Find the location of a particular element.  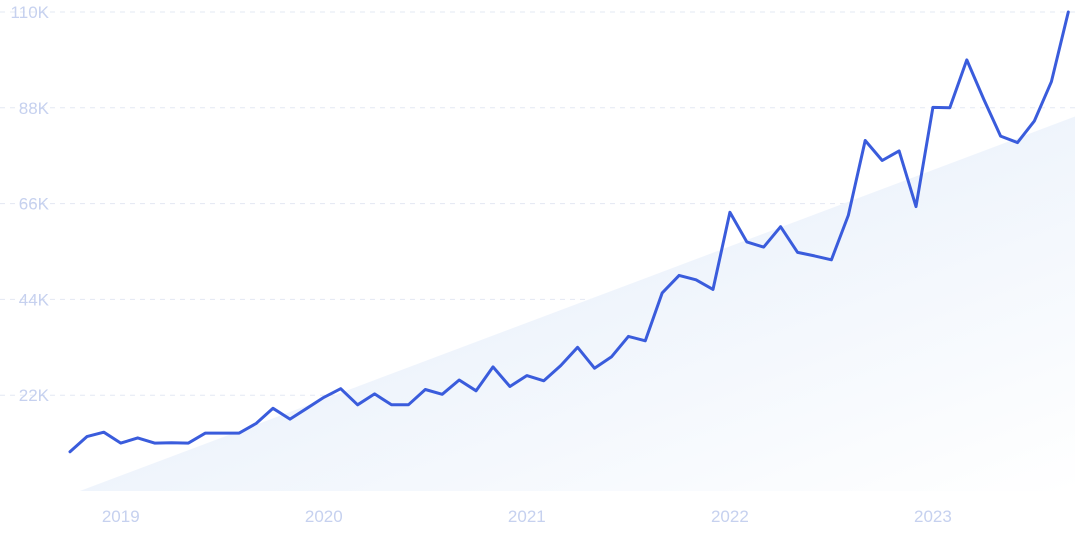

y-tick-label: 88K is located at coordinates (34, 108).